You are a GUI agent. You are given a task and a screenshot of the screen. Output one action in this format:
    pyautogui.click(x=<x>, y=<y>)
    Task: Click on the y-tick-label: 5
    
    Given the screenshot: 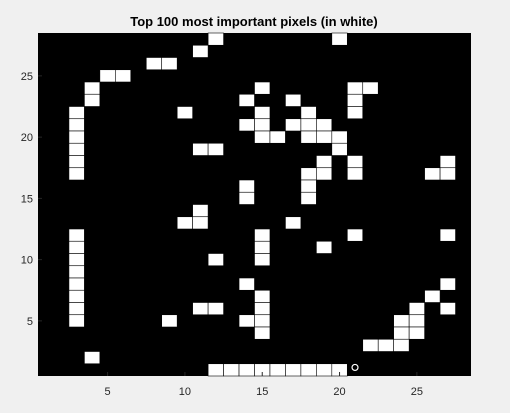 What is the action you would take?
    pyautogui.click(x=30, y=322)
    